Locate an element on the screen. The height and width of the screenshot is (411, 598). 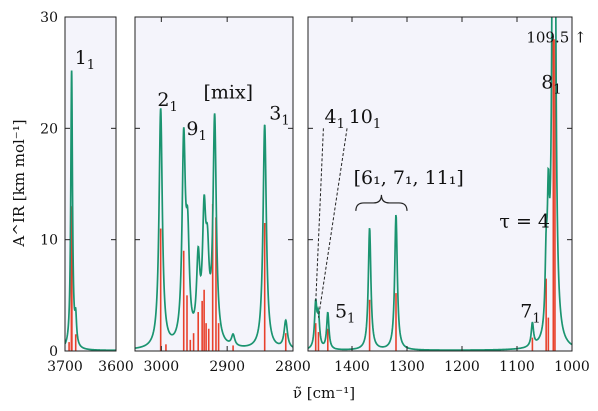
x-tick-label: 3700 is located at coordinates (65, 367).